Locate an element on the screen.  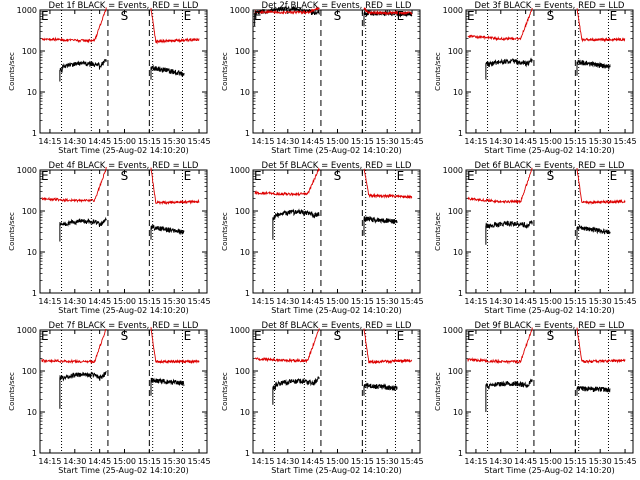
chart-title: Det 5f BLACK = Events, RED = LLD is located at coordinates (337, 166).